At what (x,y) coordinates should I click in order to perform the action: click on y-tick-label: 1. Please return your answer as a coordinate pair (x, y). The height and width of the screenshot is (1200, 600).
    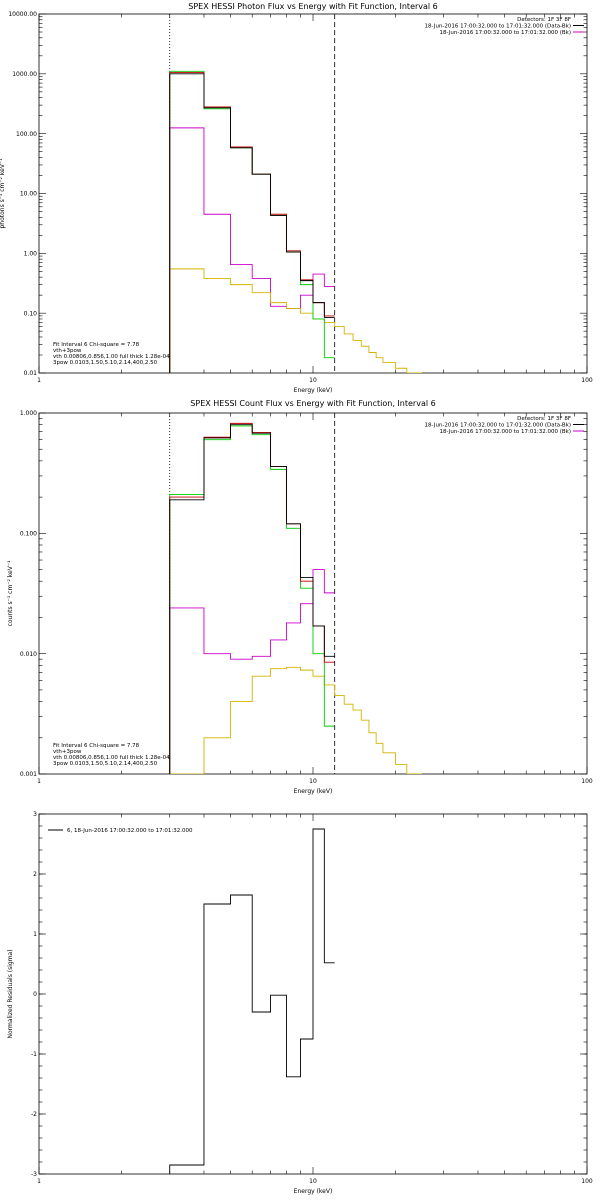
    Looking at the image, I should click on (35, 934).